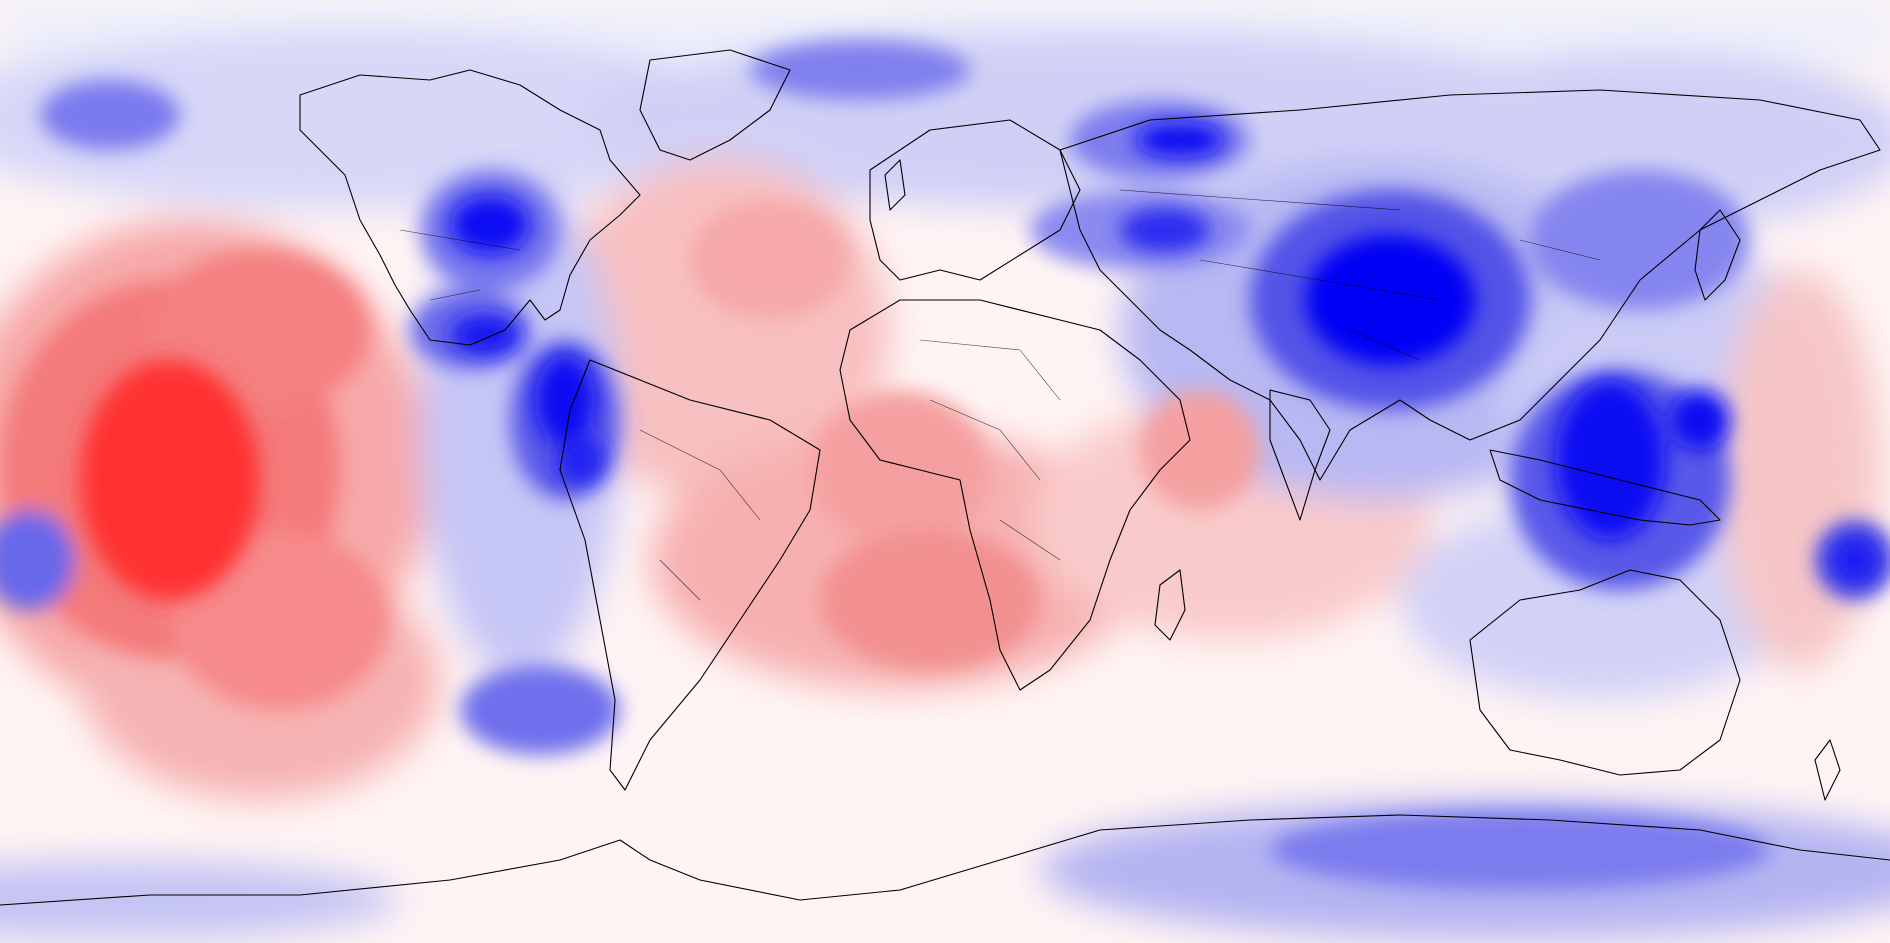  I want to click on madagascar-coastline, so click(1170, 605).